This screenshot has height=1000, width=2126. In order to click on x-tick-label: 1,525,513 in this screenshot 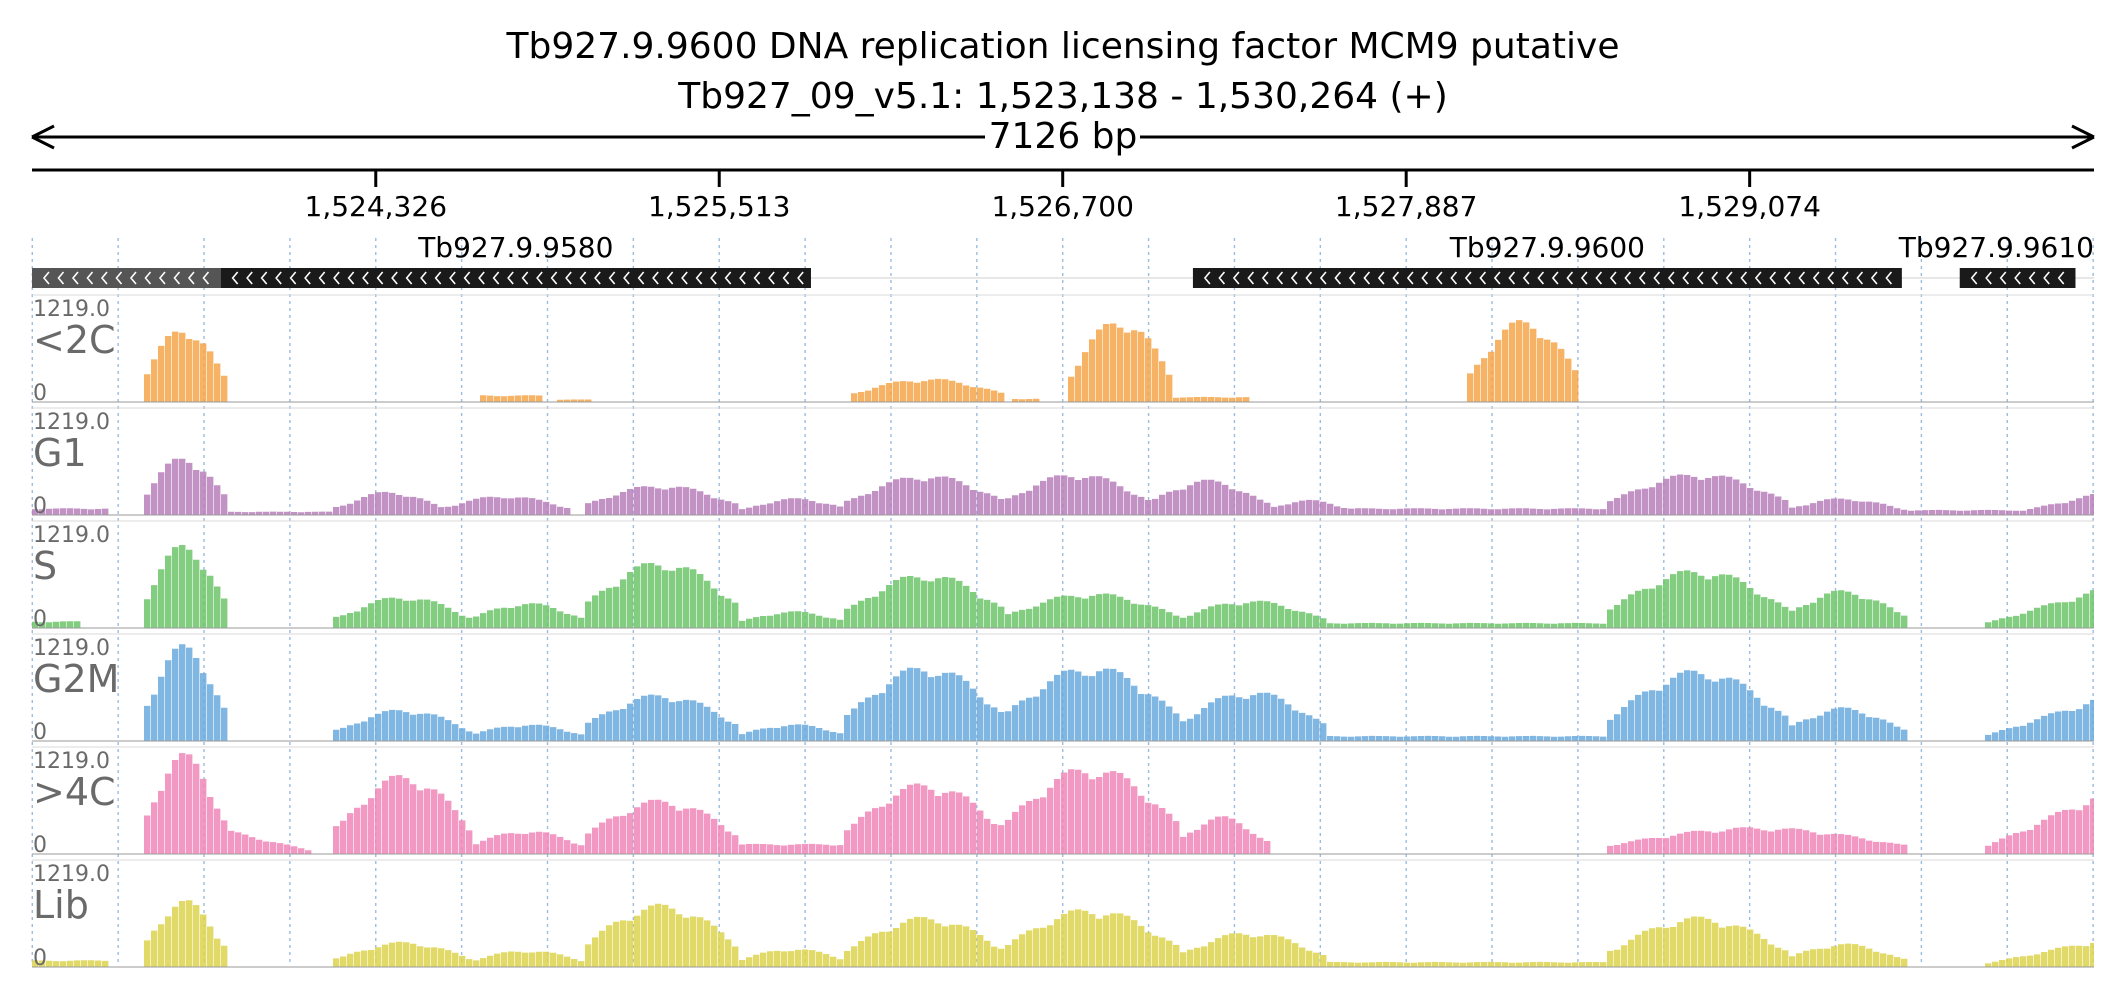, I will do `click(719, 206)`.